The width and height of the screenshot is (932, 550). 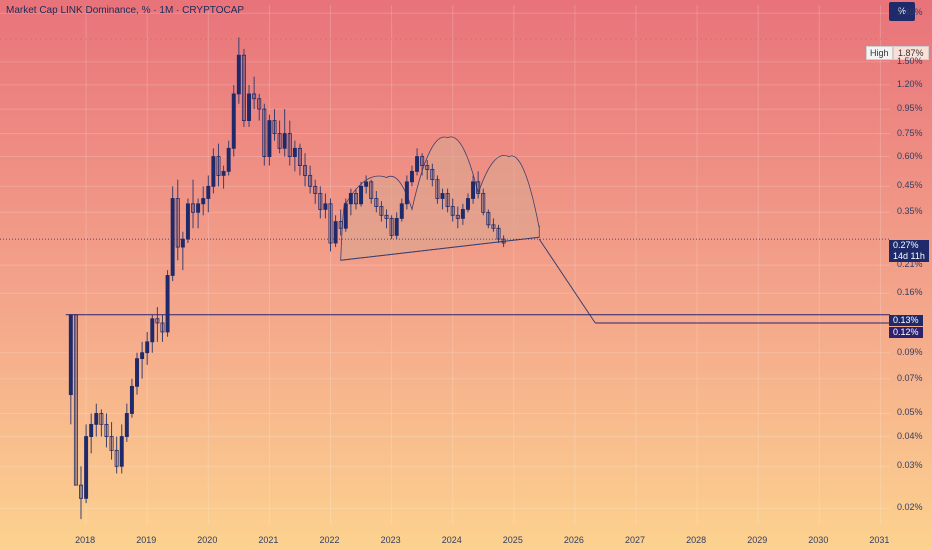 I want to click on y-tick-label: 2.40%, so click(x=910, y=12).